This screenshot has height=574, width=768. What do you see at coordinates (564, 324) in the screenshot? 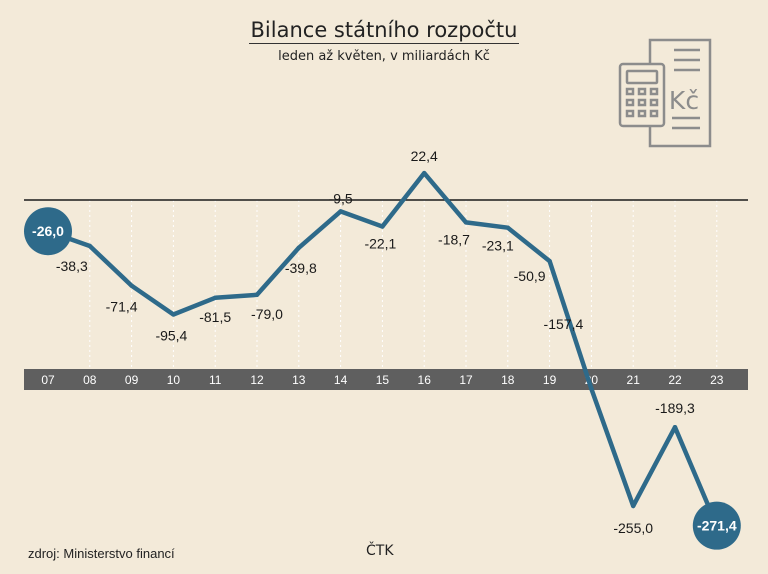
I see `data-label-20: -157,4` at bounding box center [564, 324].